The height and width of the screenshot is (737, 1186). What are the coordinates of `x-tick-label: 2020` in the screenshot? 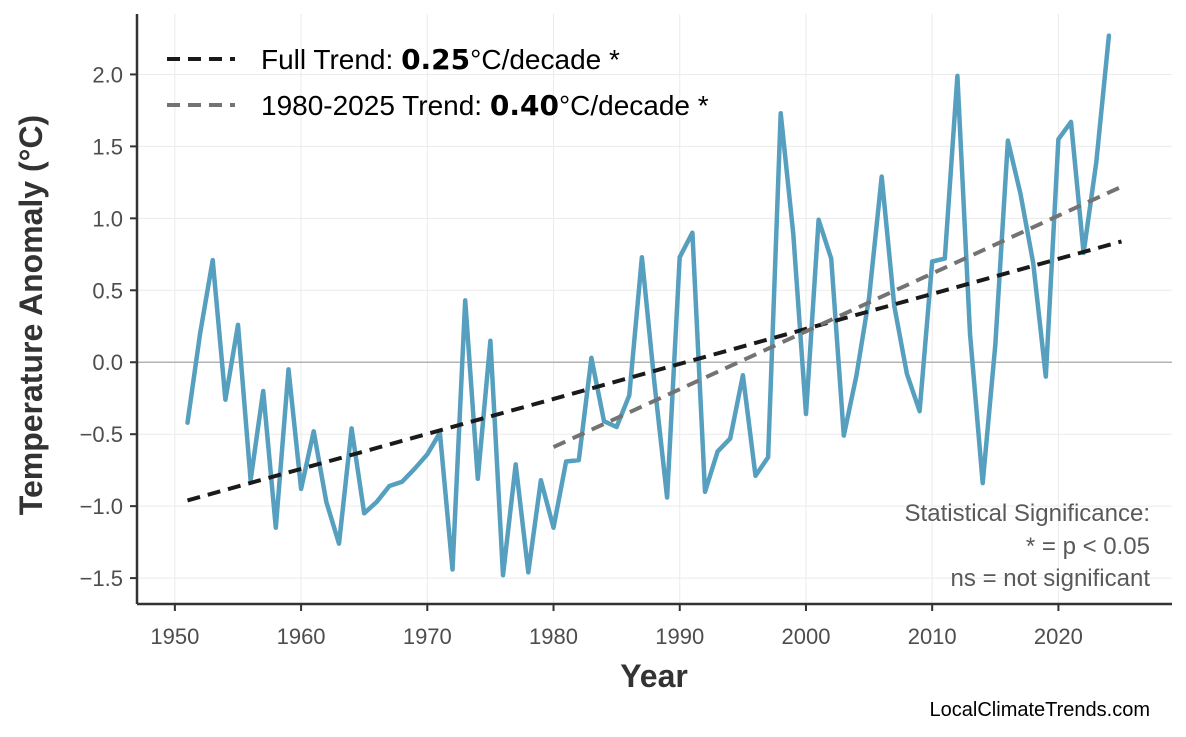 It's located at (1058, 636).